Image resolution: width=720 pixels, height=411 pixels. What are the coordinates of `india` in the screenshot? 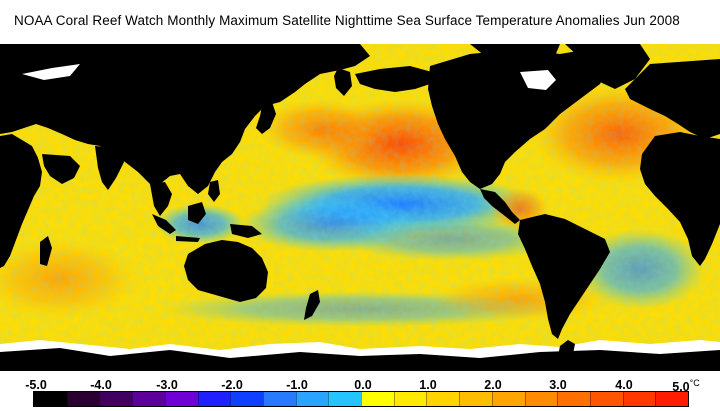 It's located at (109, 168).